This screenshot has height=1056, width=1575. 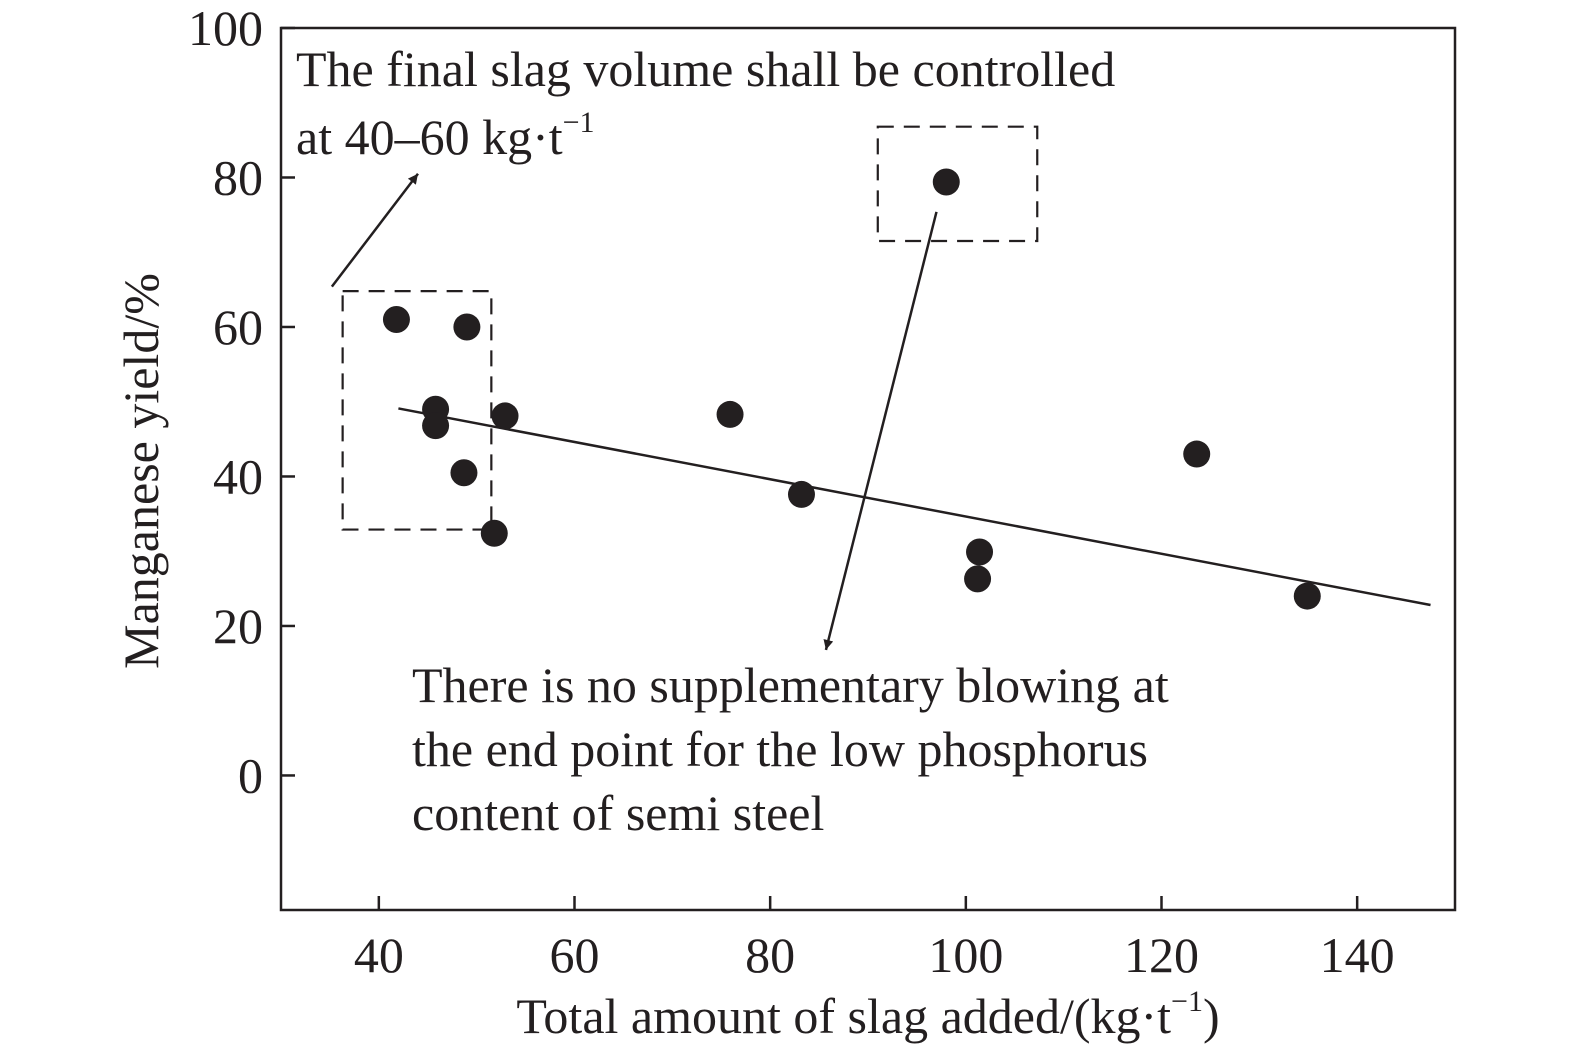 I want to click on y-tick-label: 80, so click(x=238, y=177).